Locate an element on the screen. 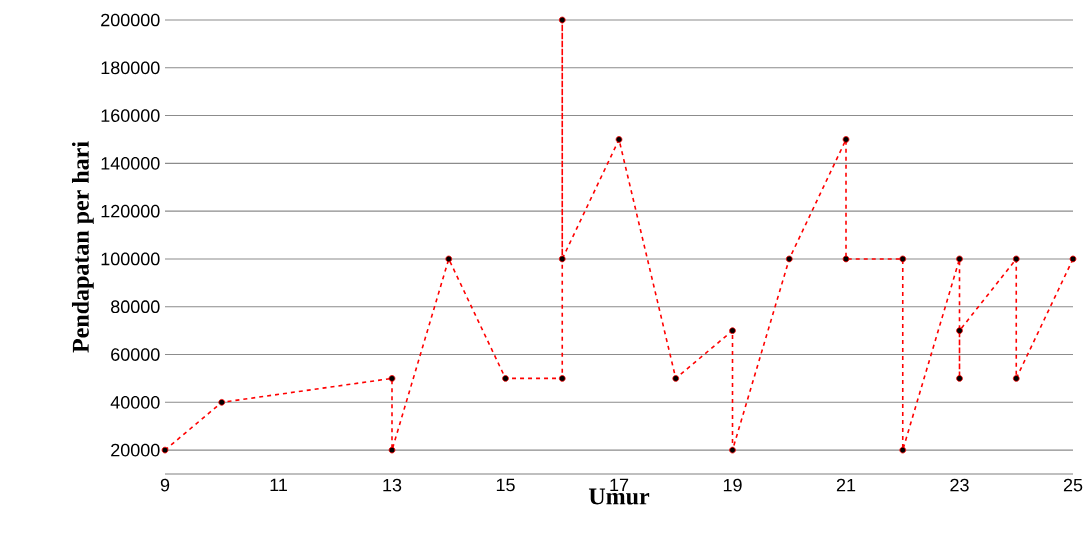 The image size is (1092, 536). x-tick-label: 19 is located at coordinates (732, 485).